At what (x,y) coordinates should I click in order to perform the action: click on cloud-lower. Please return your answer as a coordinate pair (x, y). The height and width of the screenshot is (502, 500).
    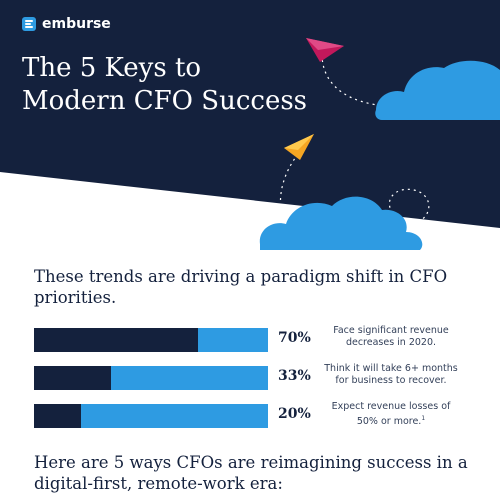
    Looking at the image, I should click on (341, 223).